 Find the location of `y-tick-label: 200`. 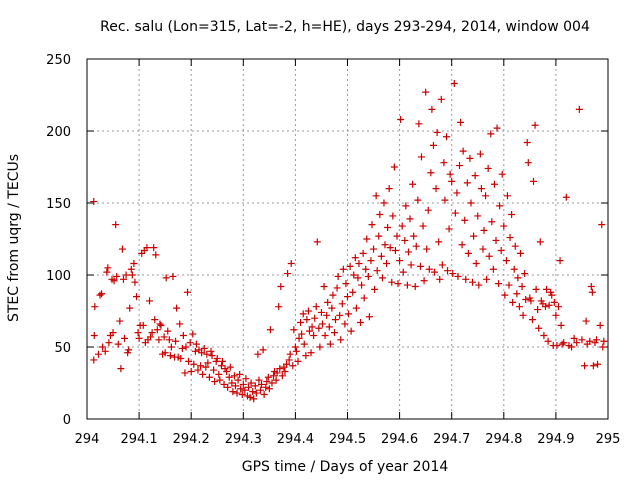

y-tick-label: 200 is located at coordinates (58, 132).